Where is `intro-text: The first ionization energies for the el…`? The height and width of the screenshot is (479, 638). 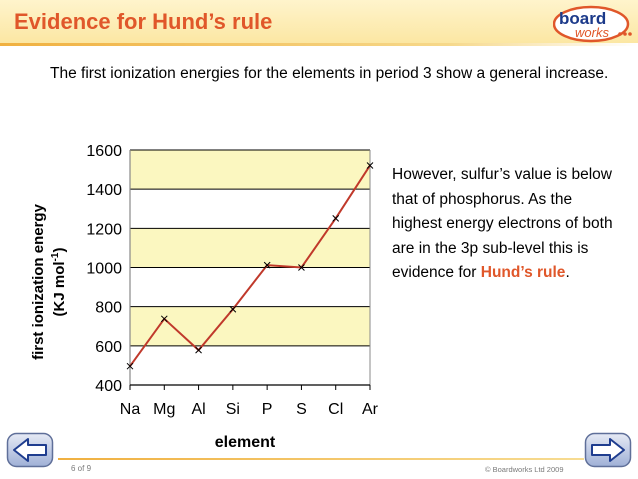
intro-text: The first ionization energies for the el… is located at coordinates (329, 73).